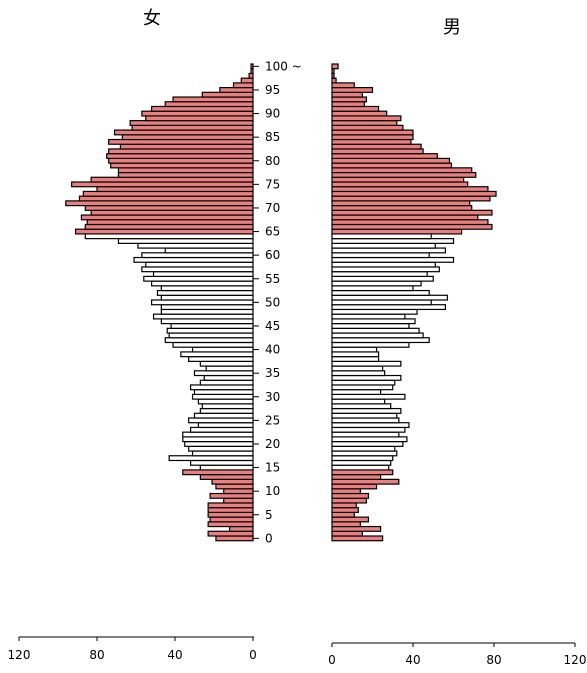  What do you see at coordinates (272, 397) in the screenshot?
I see `age-label-30: 30` at bounding box center [272, 397].